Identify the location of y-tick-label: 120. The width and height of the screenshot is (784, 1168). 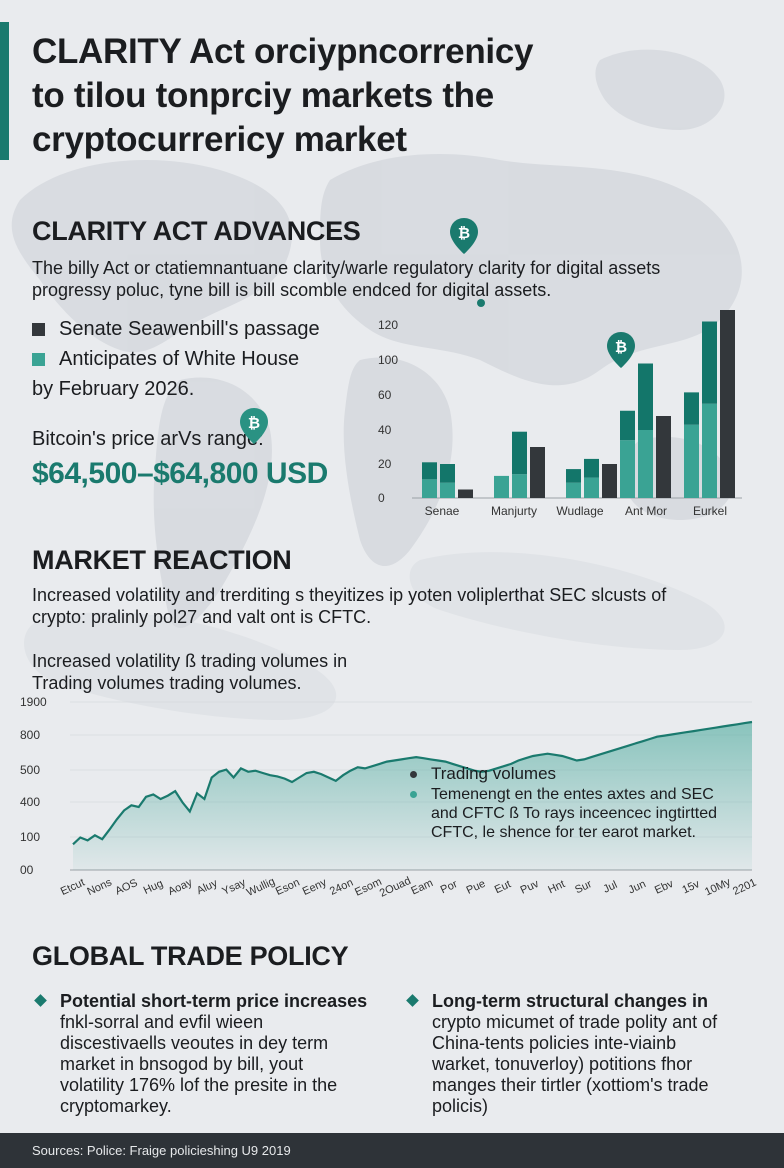
(388, 325).